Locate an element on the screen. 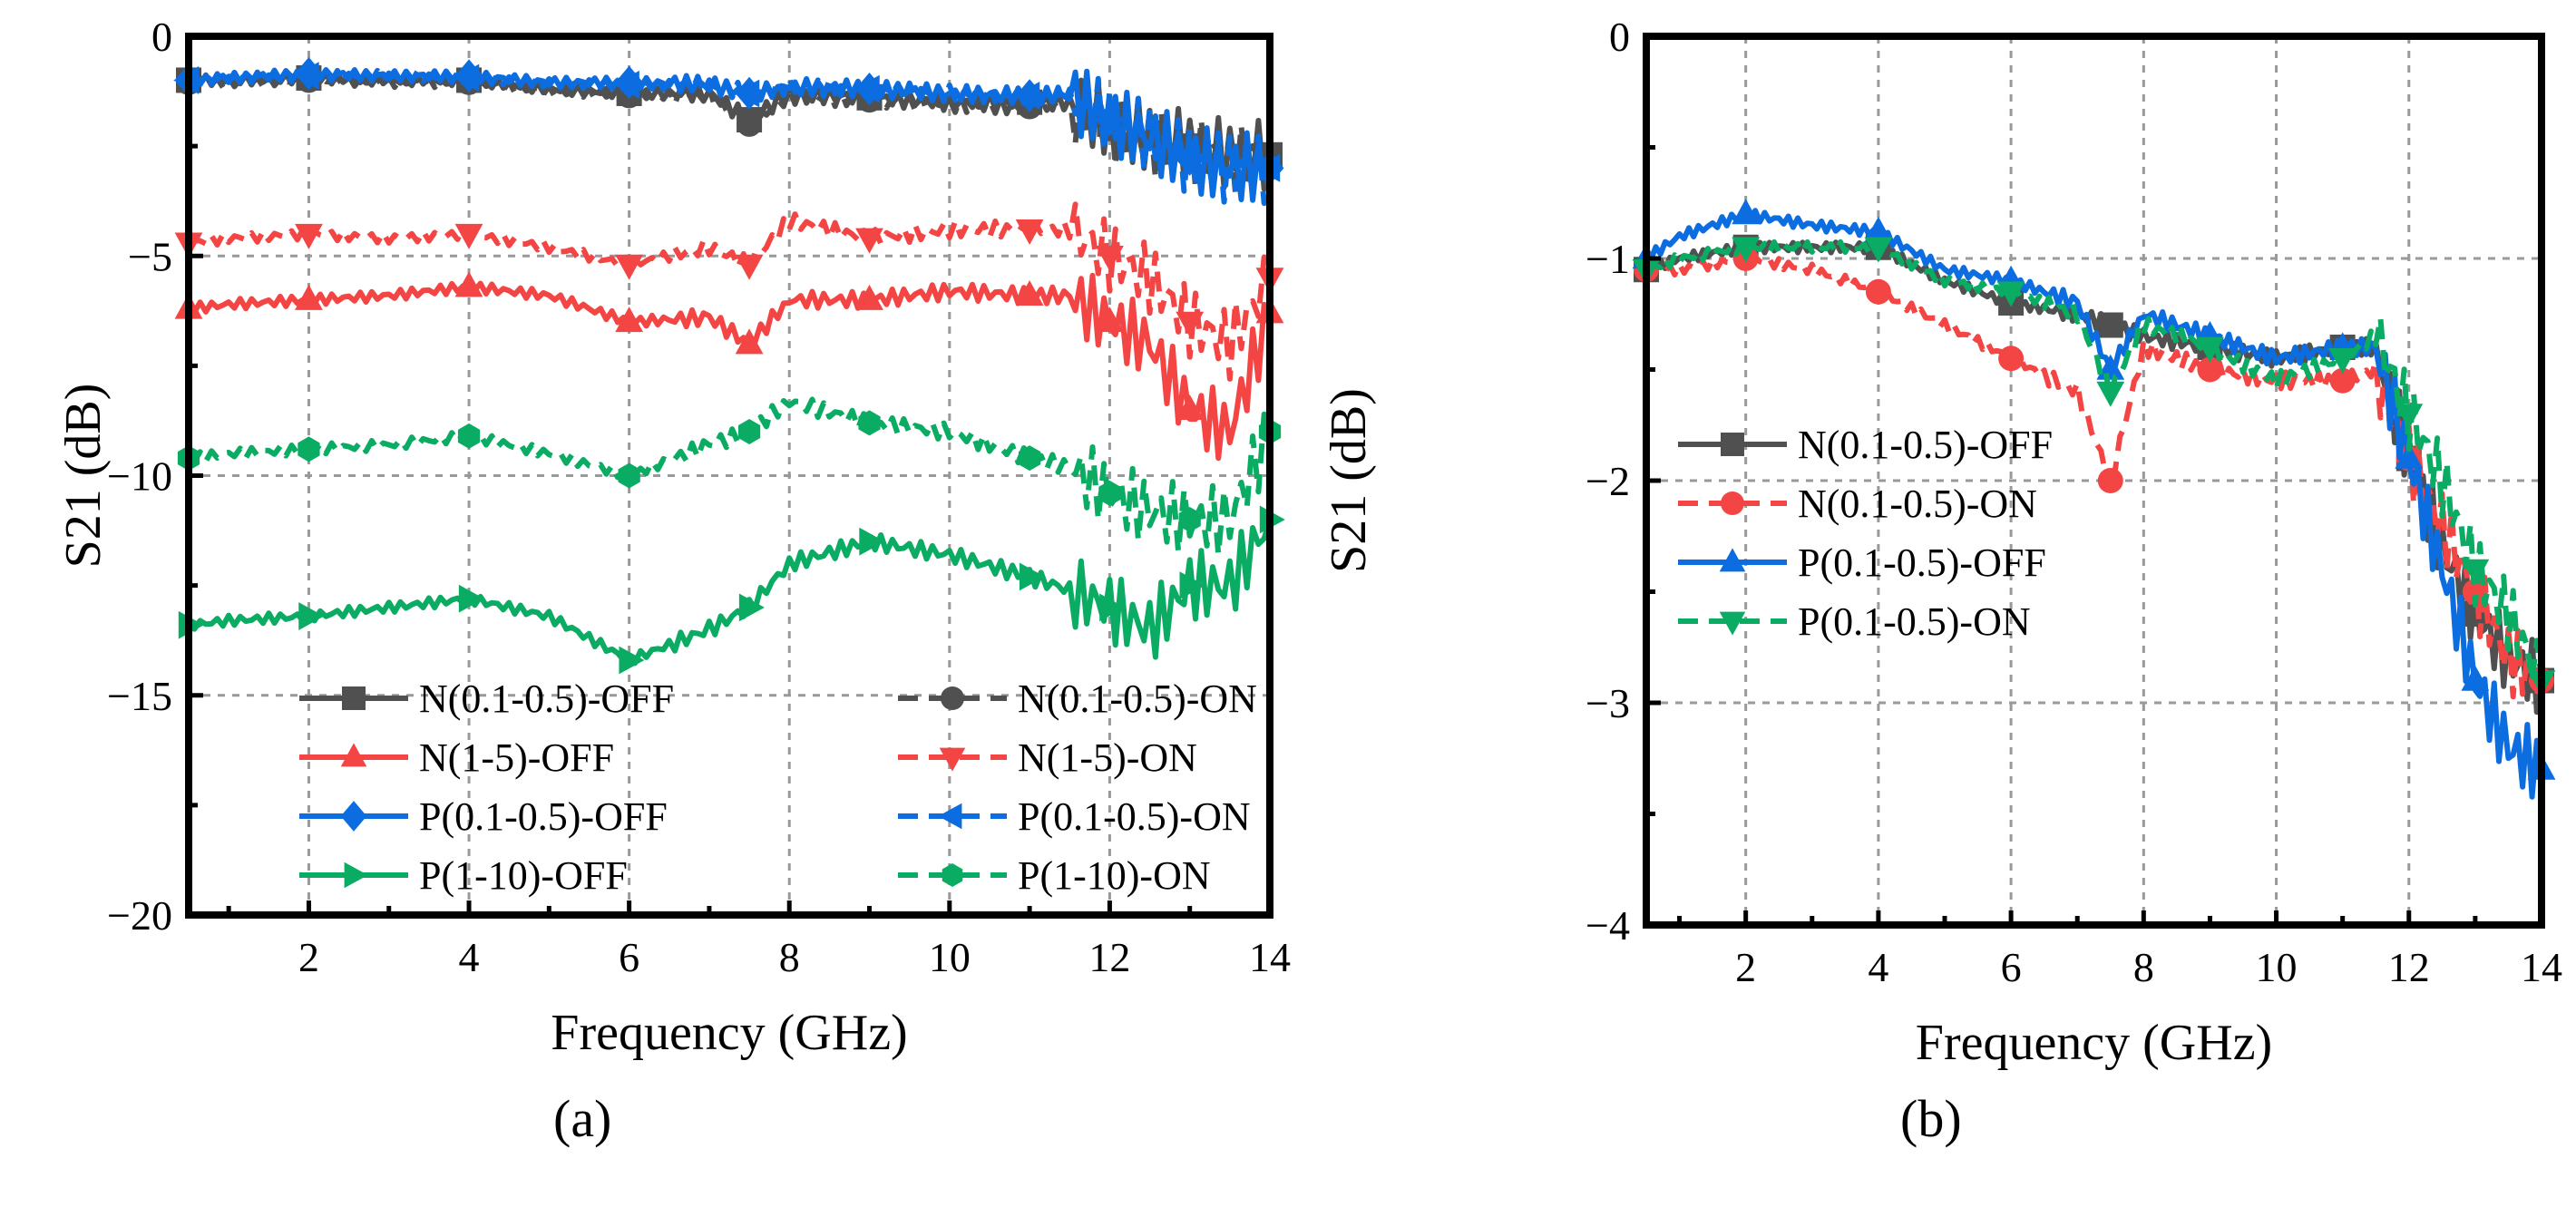 The height and width of the screenshot is (1207, 2576). legend-item: N(1-5)-ON is located at coordinates (1047, 757).